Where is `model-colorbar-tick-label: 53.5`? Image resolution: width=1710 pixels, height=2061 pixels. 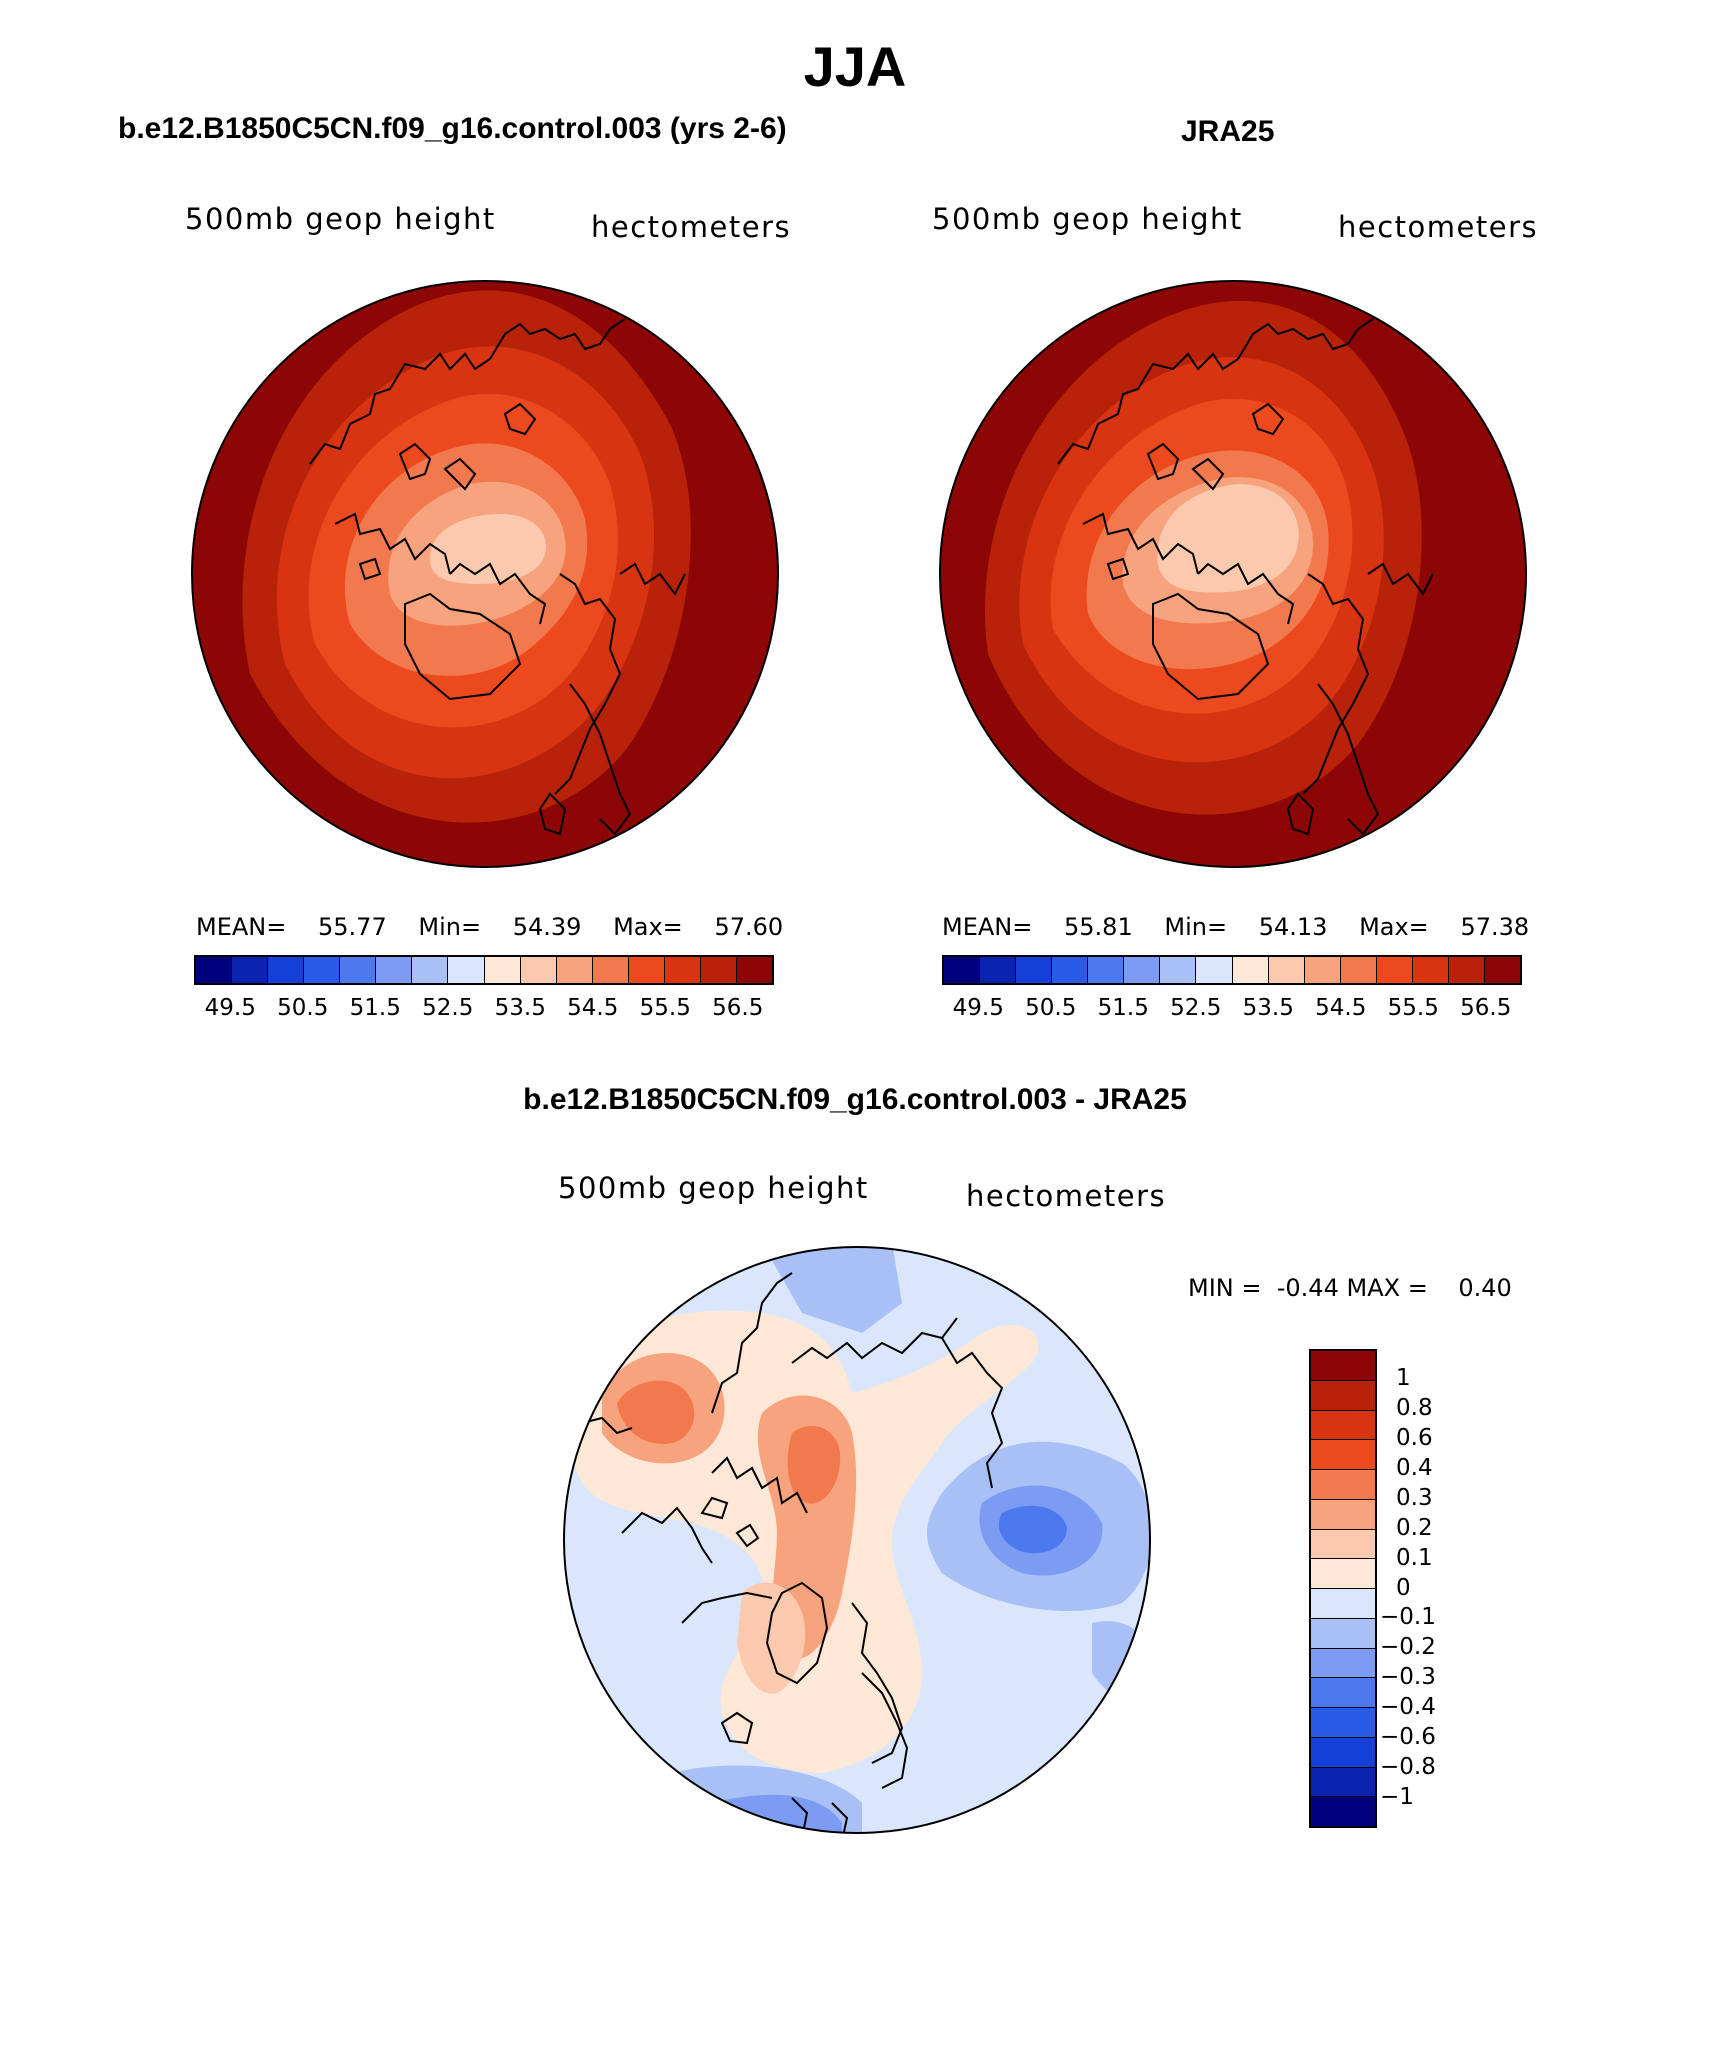
model-colorbar-tick-label: 53.5 is located at coordinates (520, 1008).